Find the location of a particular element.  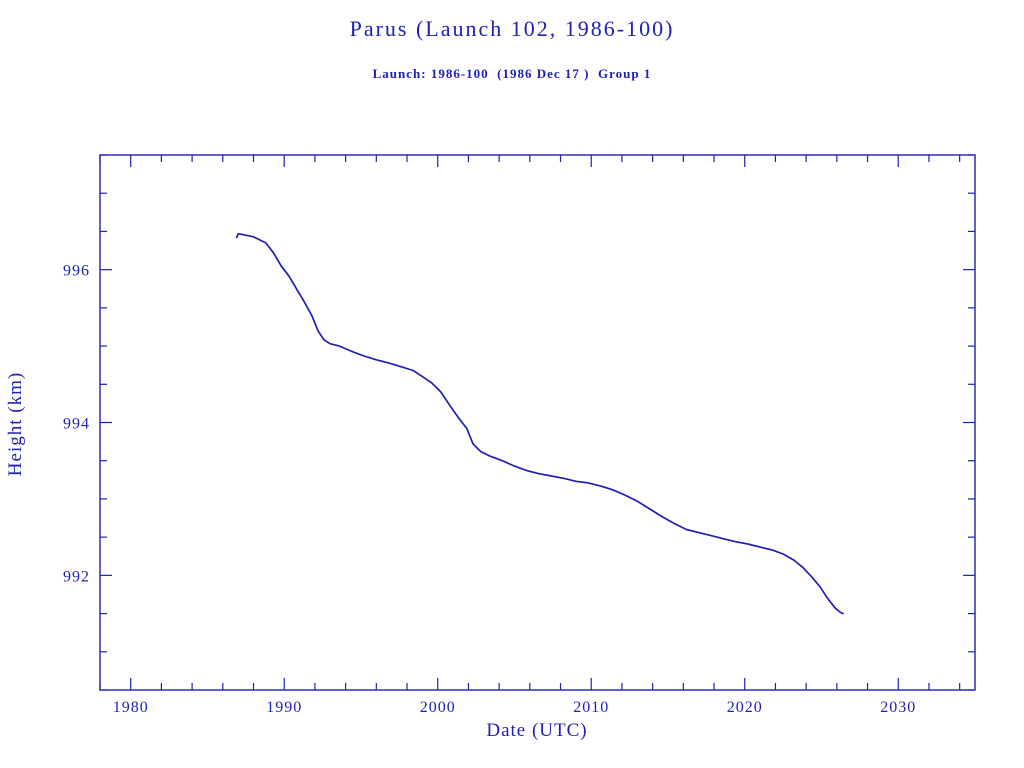

x-tick-label: 1990 is located at coordinates (284, 707).